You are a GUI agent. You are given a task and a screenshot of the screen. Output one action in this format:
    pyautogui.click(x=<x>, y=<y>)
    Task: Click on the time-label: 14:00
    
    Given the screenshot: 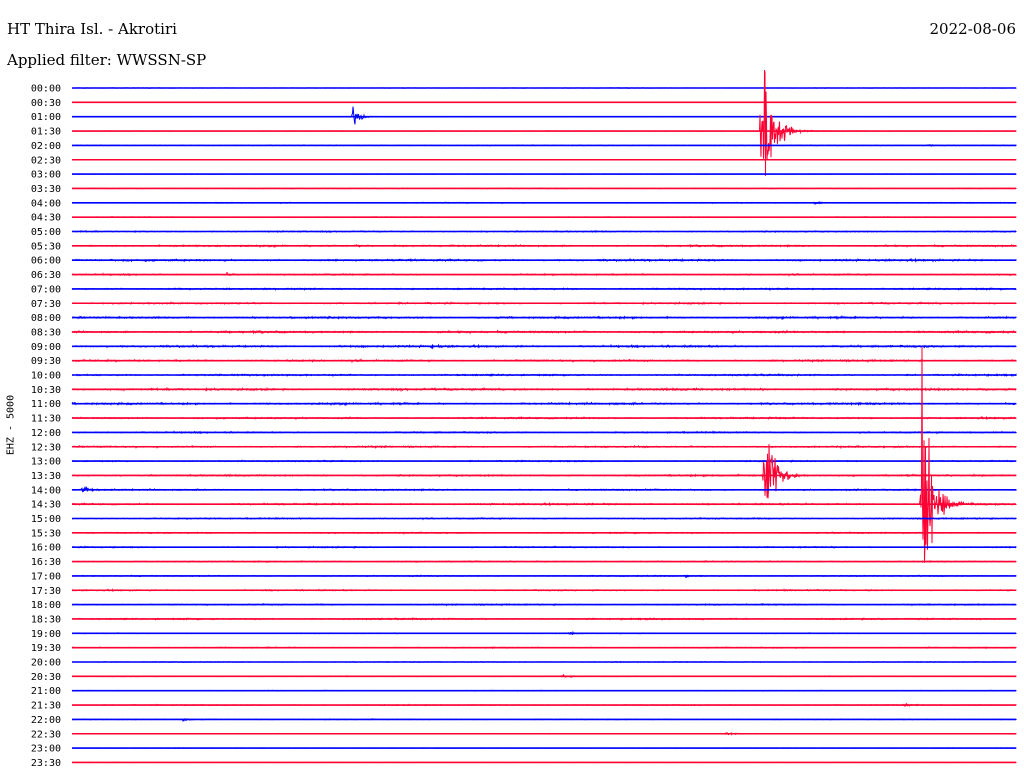 What is the action you would take?
    pyautogui.click(x=46, y=490)
    